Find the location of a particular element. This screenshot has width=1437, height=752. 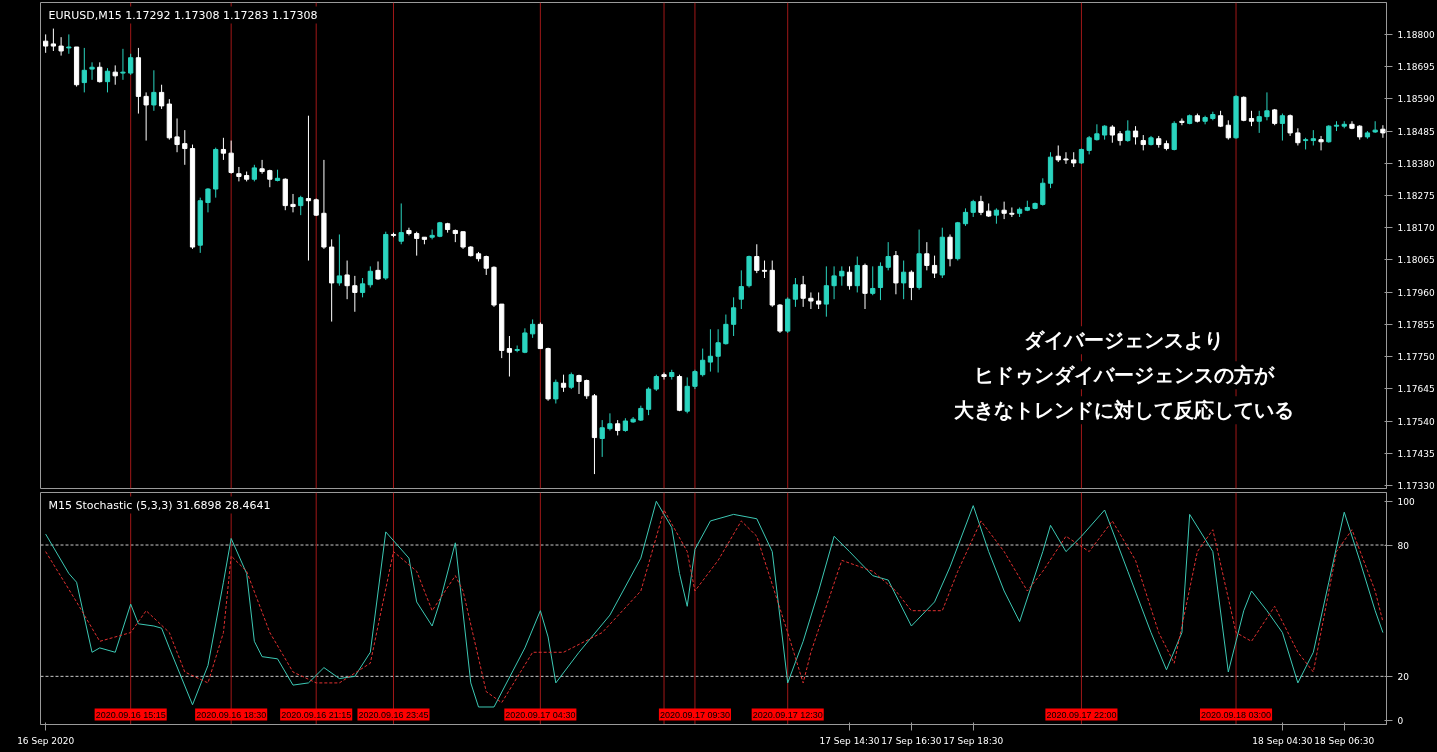

y-tick-label: 1.17960 is located at coordinates (1416, 292).